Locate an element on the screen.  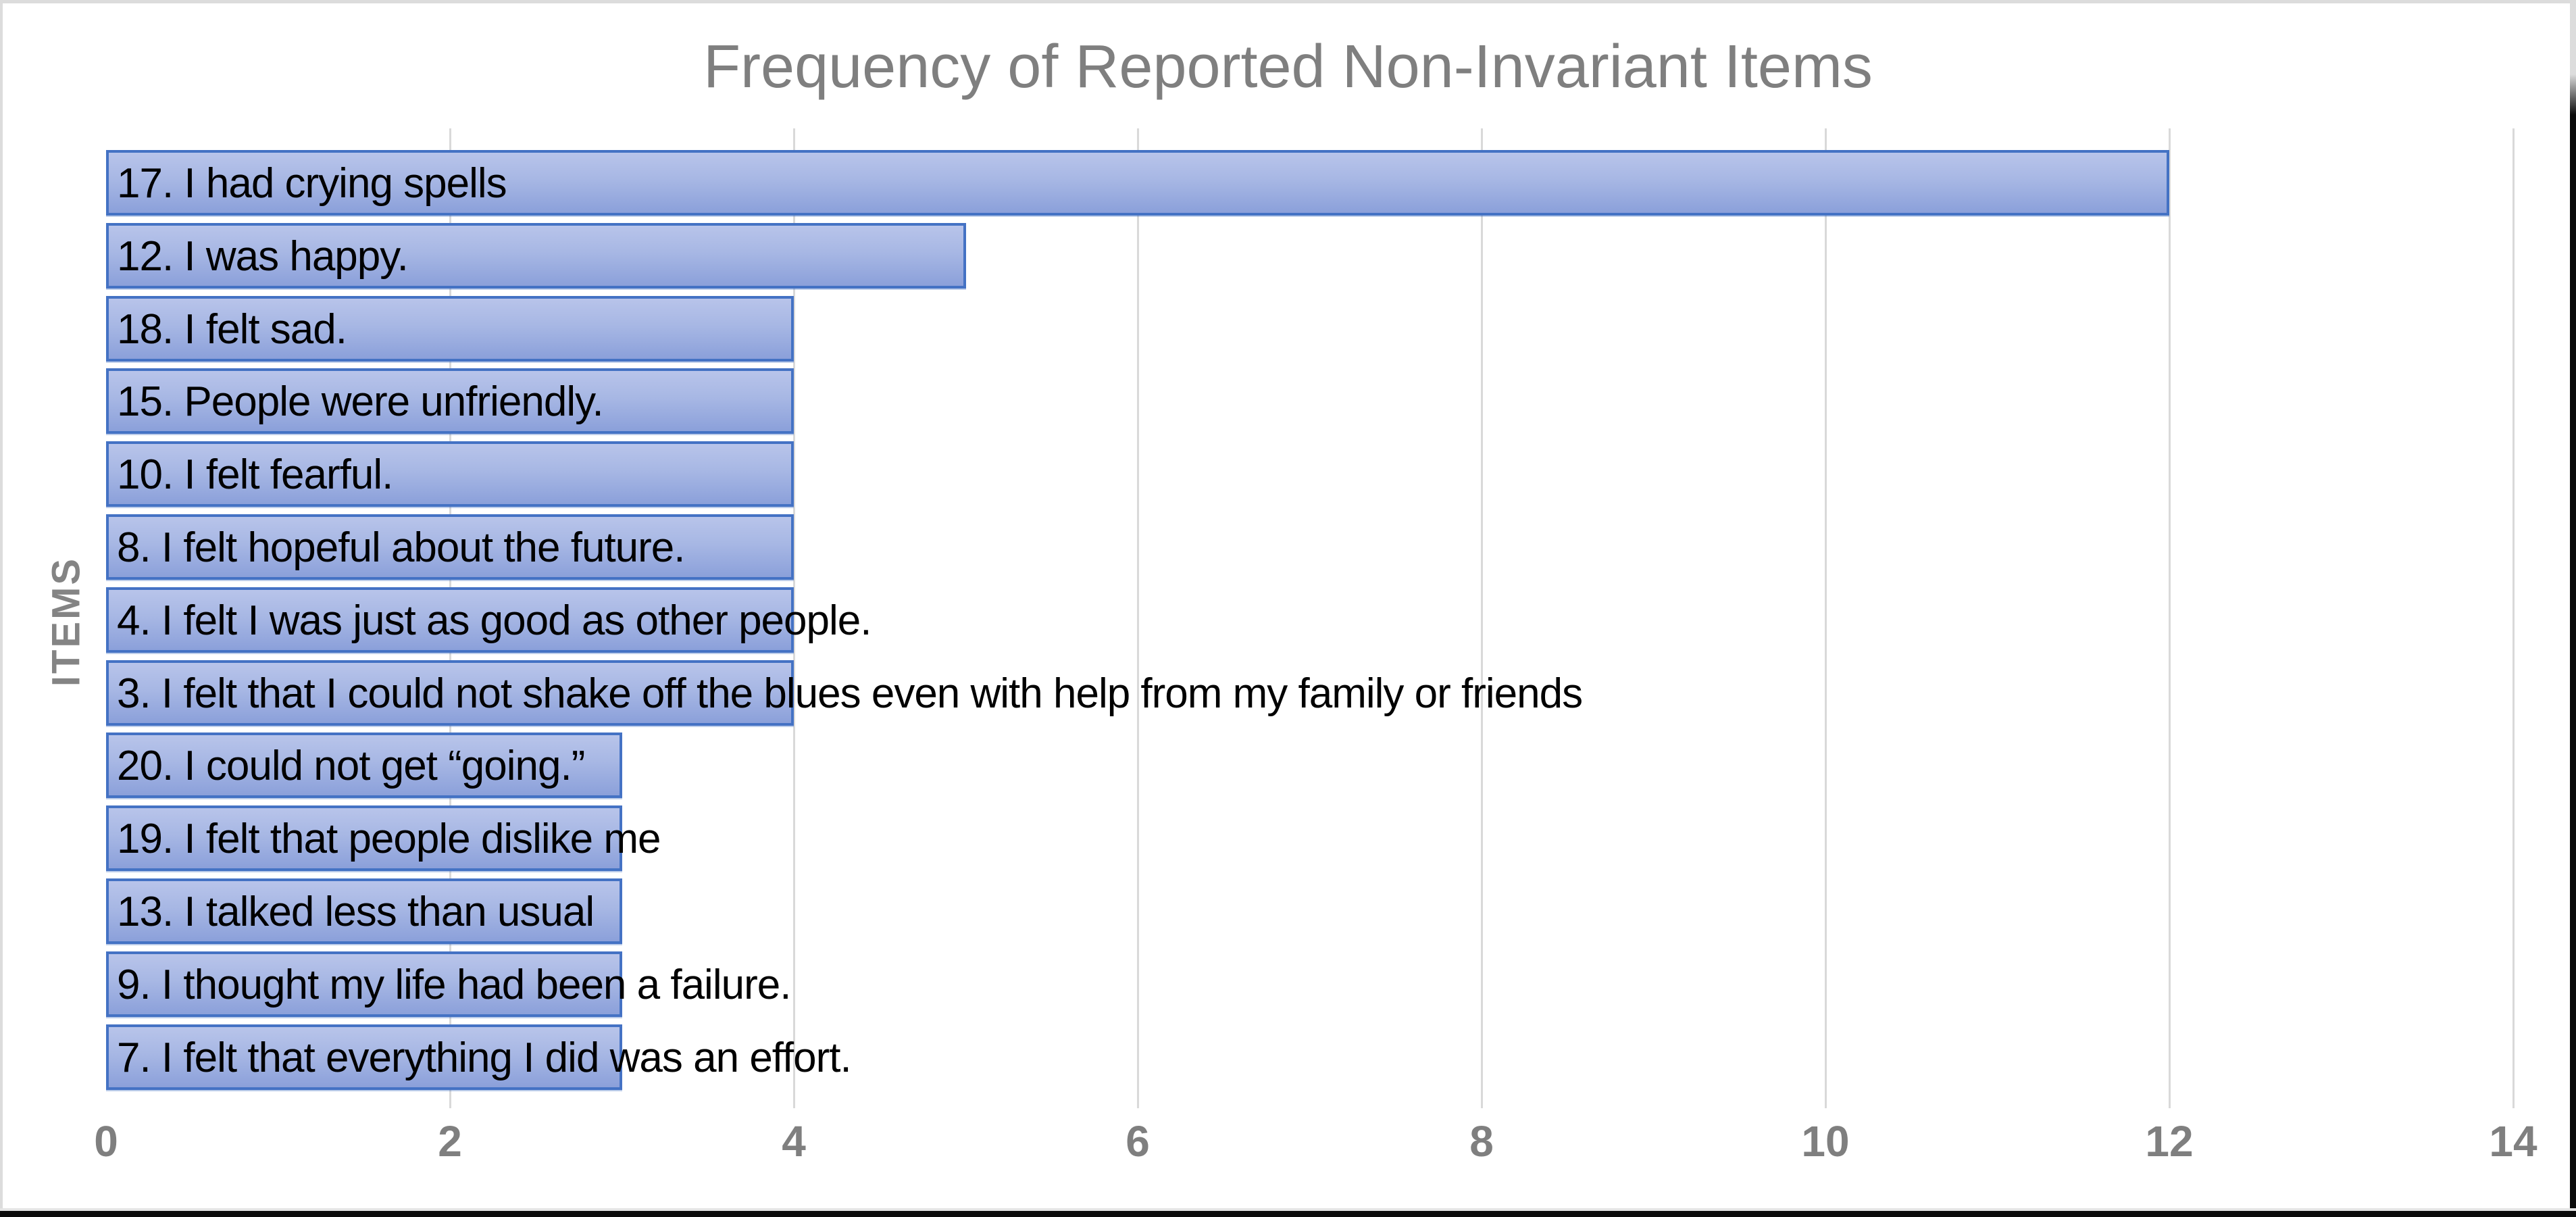
bar-row: 8. I felt hopeful about the future. is located at coordinates (450, 547).